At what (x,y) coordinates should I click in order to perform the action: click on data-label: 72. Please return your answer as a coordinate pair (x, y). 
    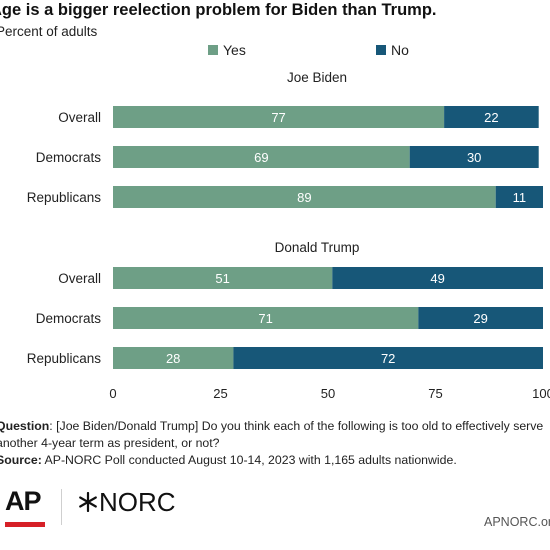
    Looking at the image, I should click on (388, 358).